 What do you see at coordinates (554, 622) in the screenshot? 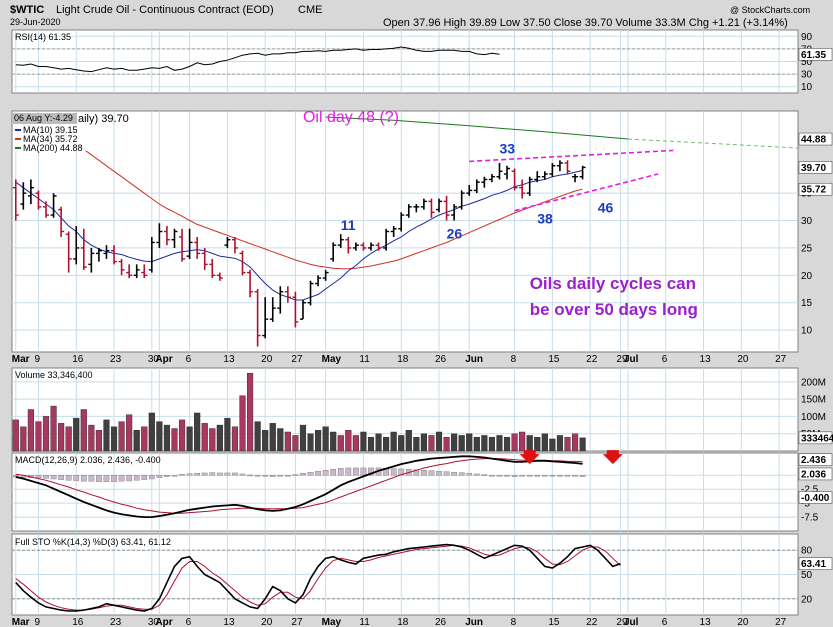
I see `x-tick-label: 15` at bounding box center [554, 622].